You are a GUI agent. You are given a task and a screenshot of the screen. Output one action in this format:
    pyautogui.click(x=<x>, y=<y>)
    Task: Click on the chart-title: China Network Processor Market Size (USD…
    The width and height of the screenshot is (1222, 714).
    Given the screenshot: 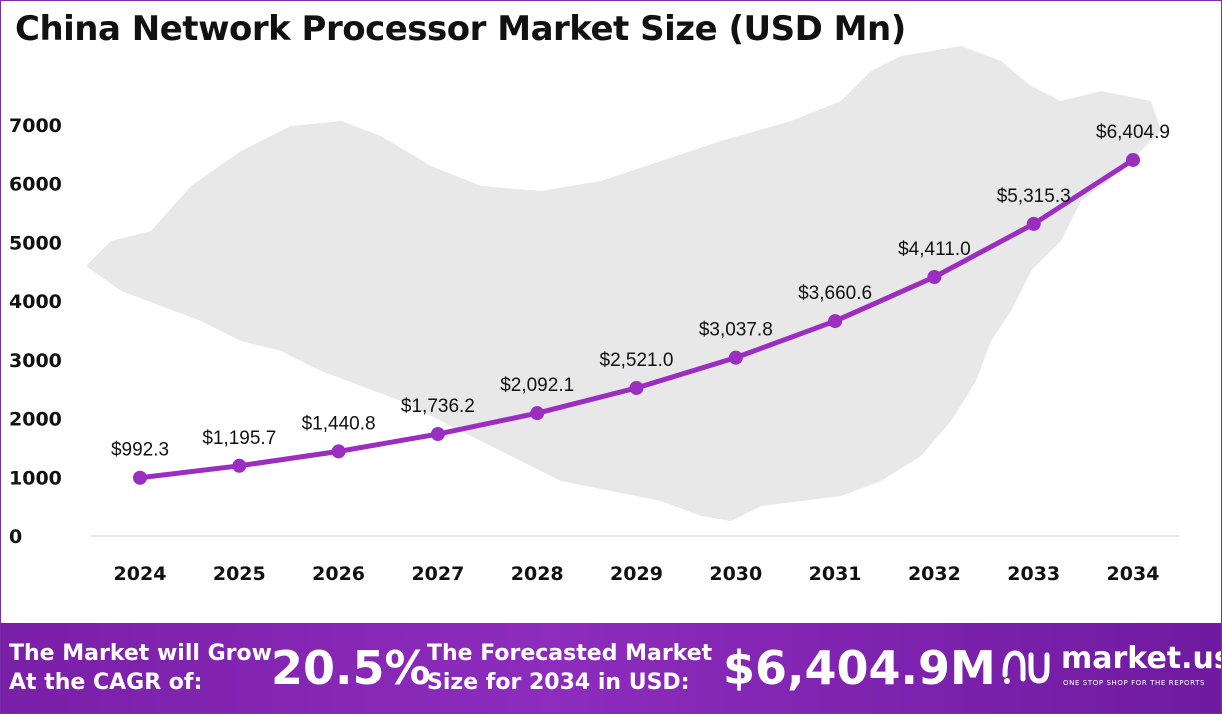 What is the action you would take?
    pyautogui.click(x=460, y=29)
    